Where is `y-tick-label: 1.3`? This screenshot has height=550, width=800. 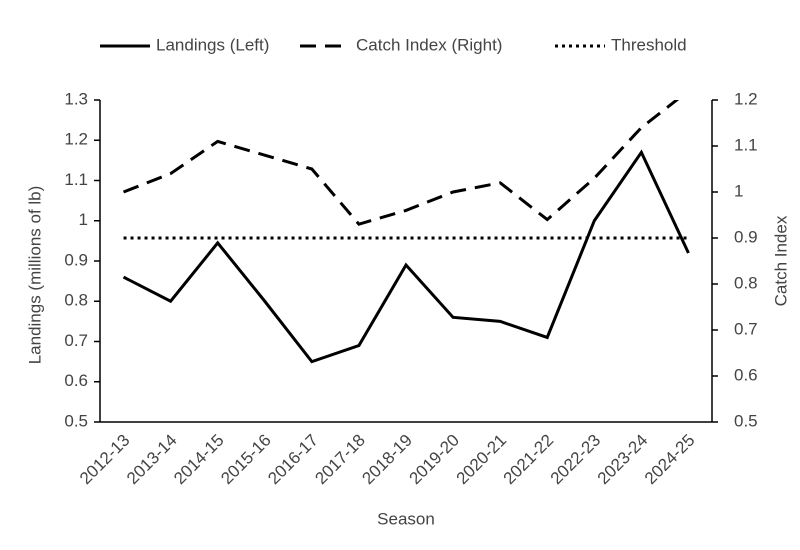
y-tick-label: 1.3 is located at coordinates (76, 98).